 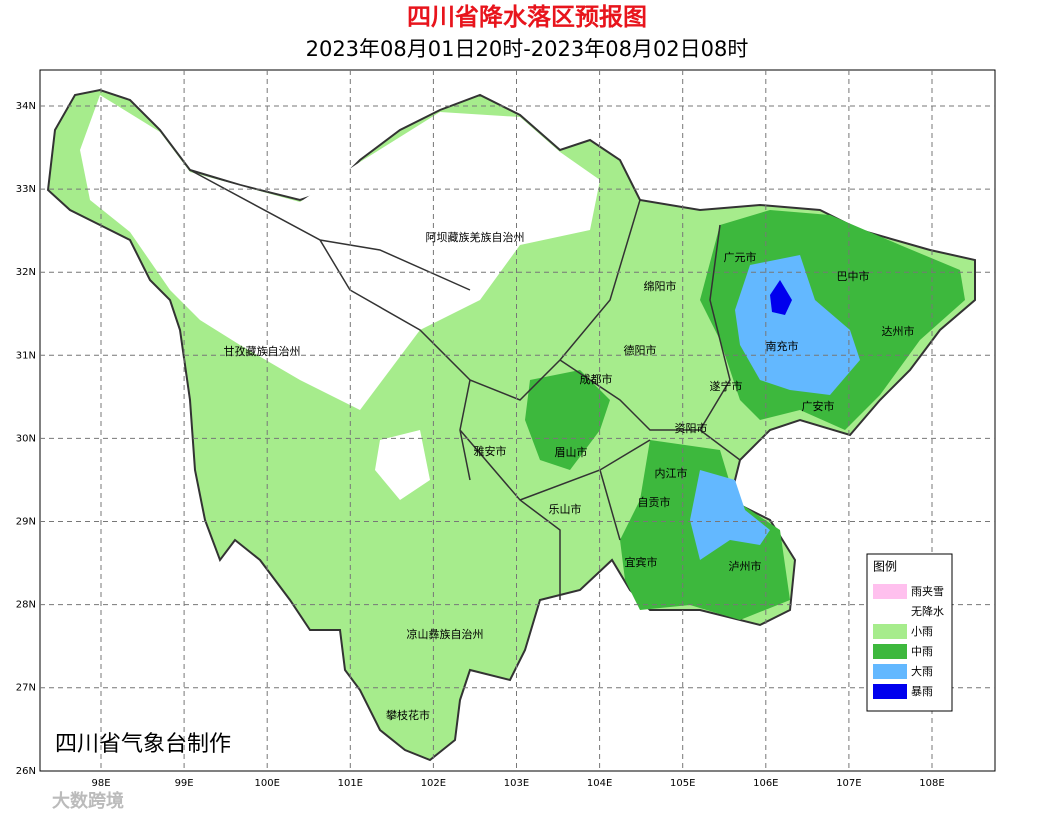 I want to click on lat-tick-label: 31N, so click(x=26, y=355).